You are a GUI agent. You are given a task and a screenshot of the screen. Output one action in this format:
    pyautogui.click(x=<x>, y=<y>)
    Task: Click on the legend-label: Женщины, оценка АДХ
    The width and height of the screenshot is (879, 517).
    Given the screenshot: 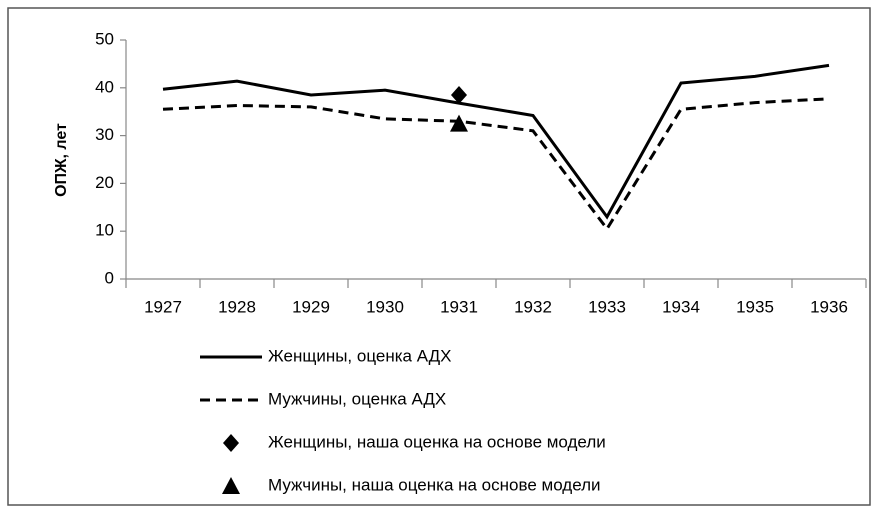 What is the action you would take?
    pyautogui.click(x=359, y=355)
    